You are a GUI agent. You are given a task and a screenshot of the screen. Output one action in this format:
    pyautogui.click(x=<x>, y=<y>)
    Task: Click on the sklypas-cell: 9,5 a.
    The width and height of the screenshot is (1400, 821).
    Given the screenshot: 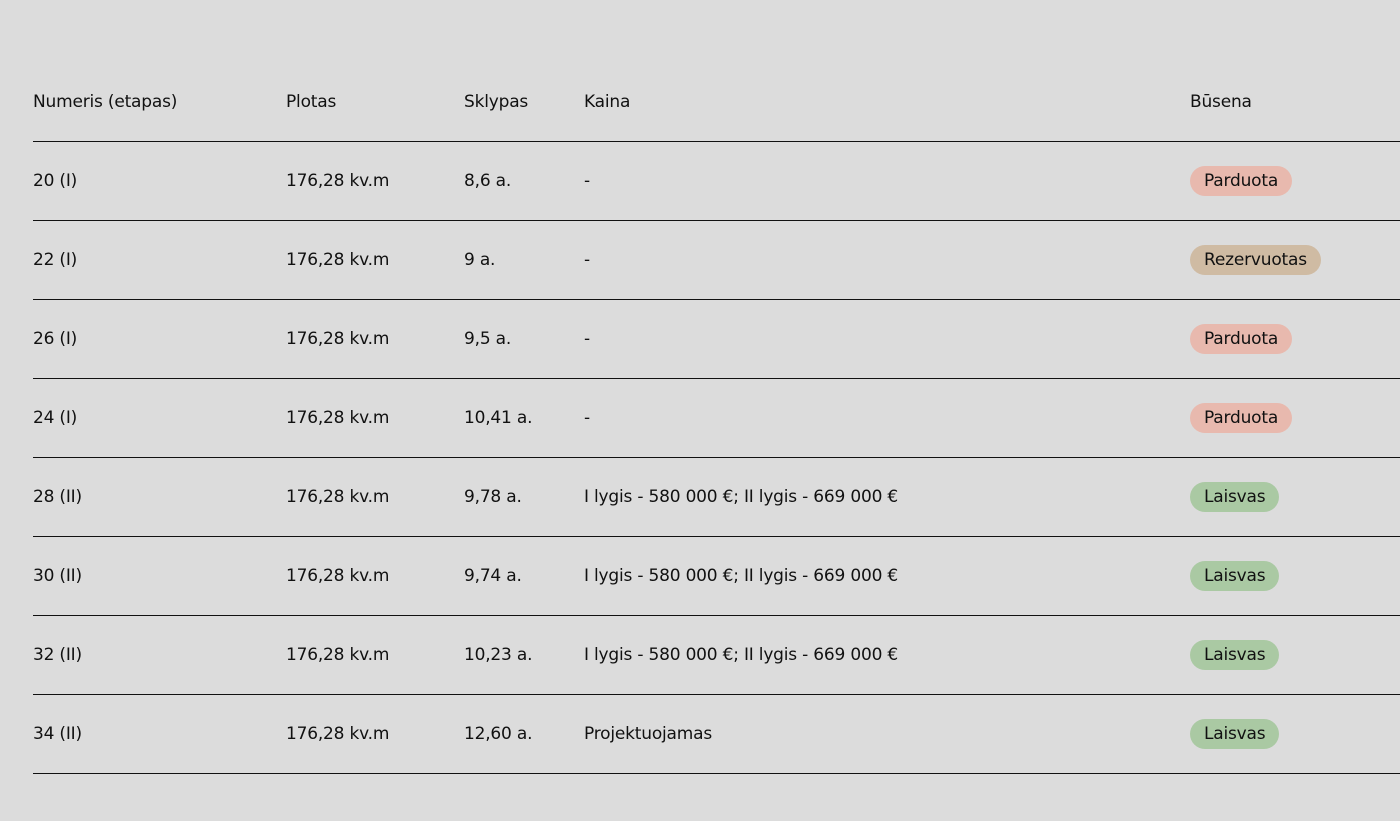 What is the action you would take?
    pyautogui.click(x=488, y=339)
    